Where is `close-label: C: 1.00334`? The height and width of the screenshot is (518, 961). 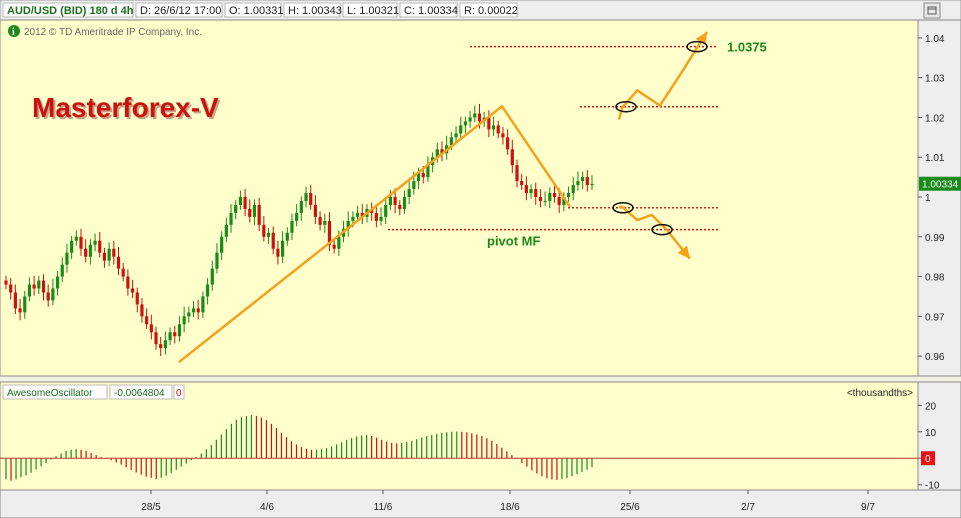 close-label: C: 1.00334 is located at coordinates (431, 11).